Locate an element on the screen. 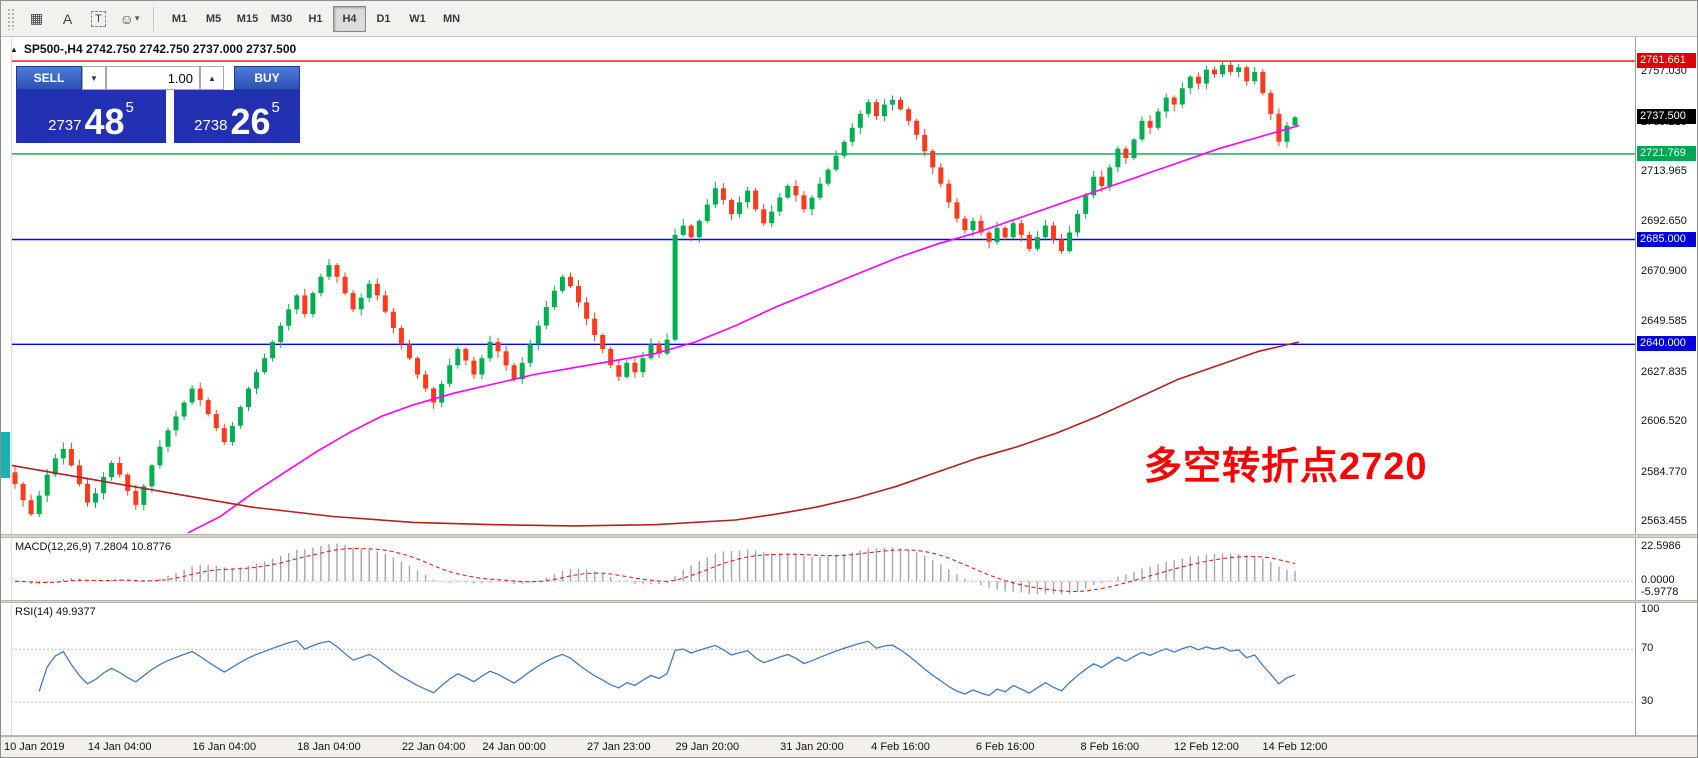 The image size is (1698, 758). time-axis-label: 29 Jan 20:00 is located at coordinates (707, 747).